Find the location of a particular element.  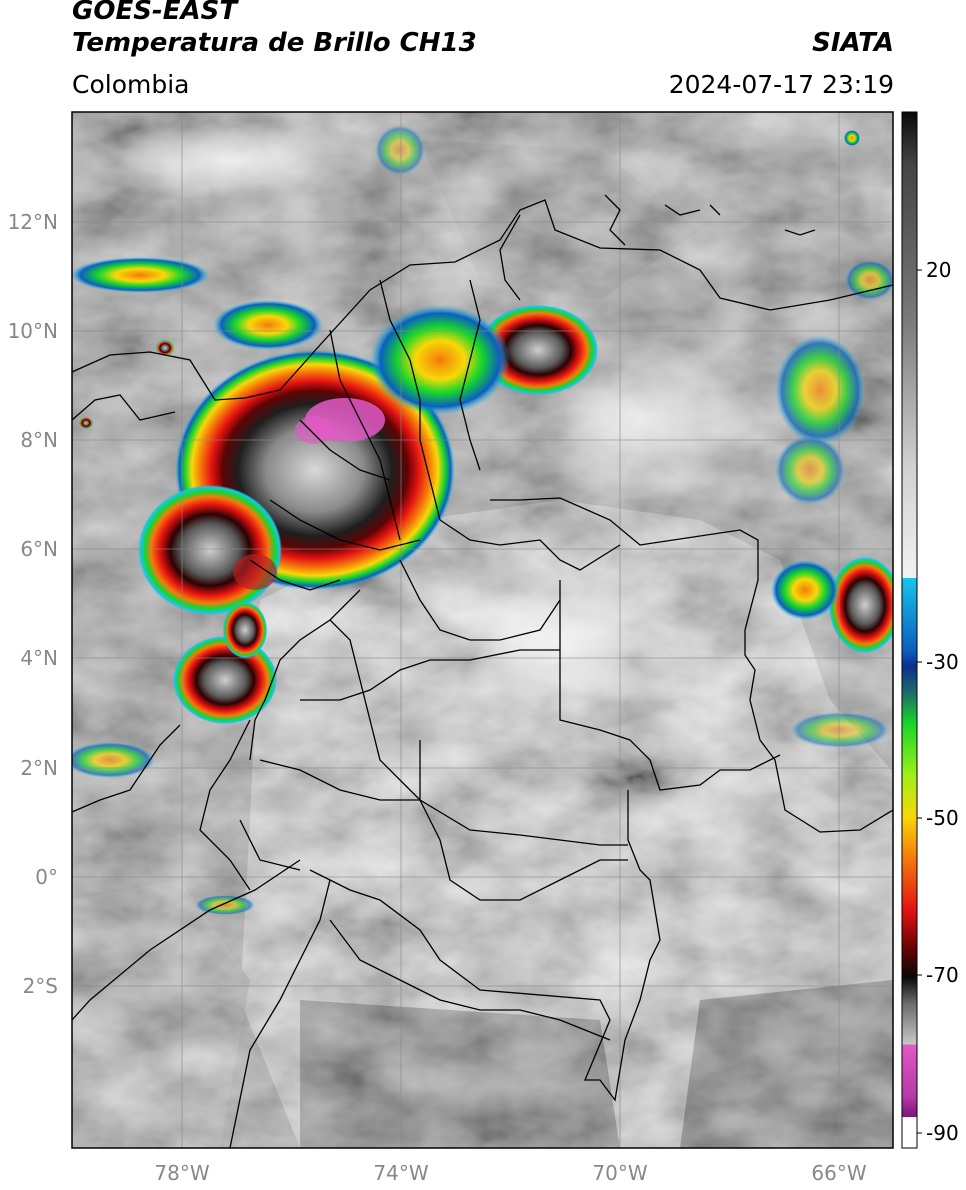

lat-label-6n: 6°N is located at coordinates (39, 549).